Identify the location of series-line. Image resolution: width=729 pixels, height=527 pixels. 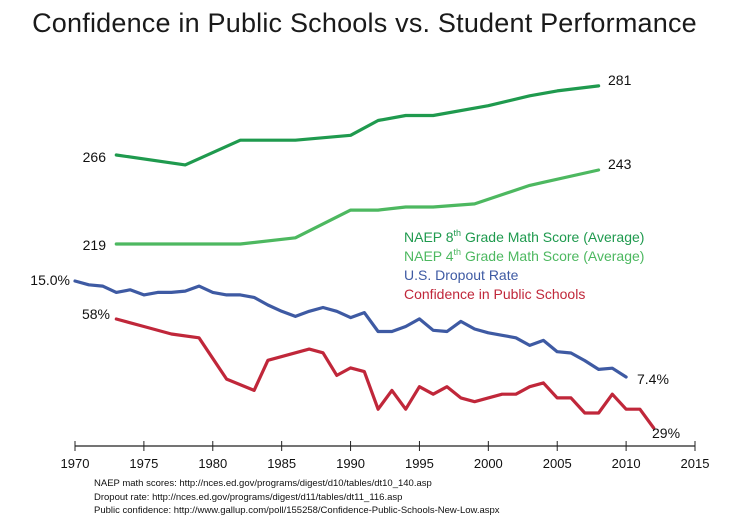
(357, 125).